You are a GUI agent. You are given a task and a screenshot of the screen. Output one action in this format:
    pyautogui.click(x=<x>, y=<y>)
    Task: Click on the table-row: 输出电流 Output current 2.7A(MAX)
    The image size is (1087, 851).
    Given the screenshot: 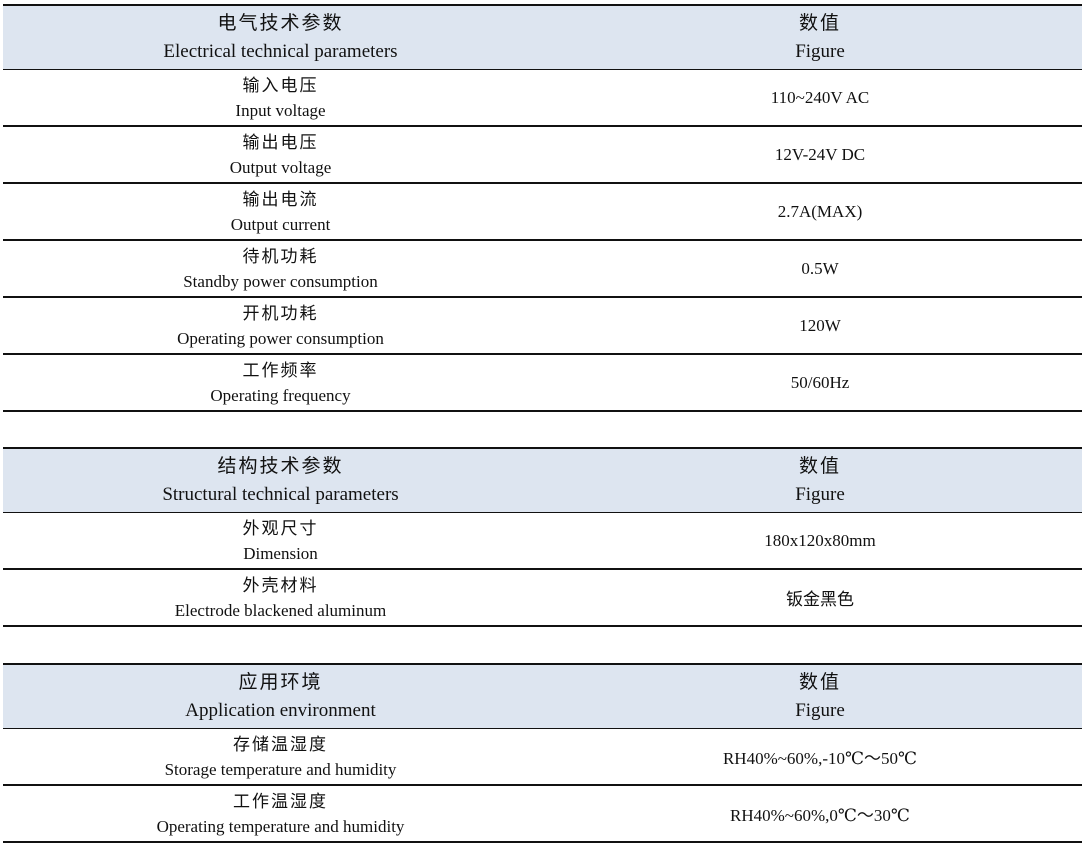 What is the action you would take?
    pyautogui.click(x=542, y=212)
    